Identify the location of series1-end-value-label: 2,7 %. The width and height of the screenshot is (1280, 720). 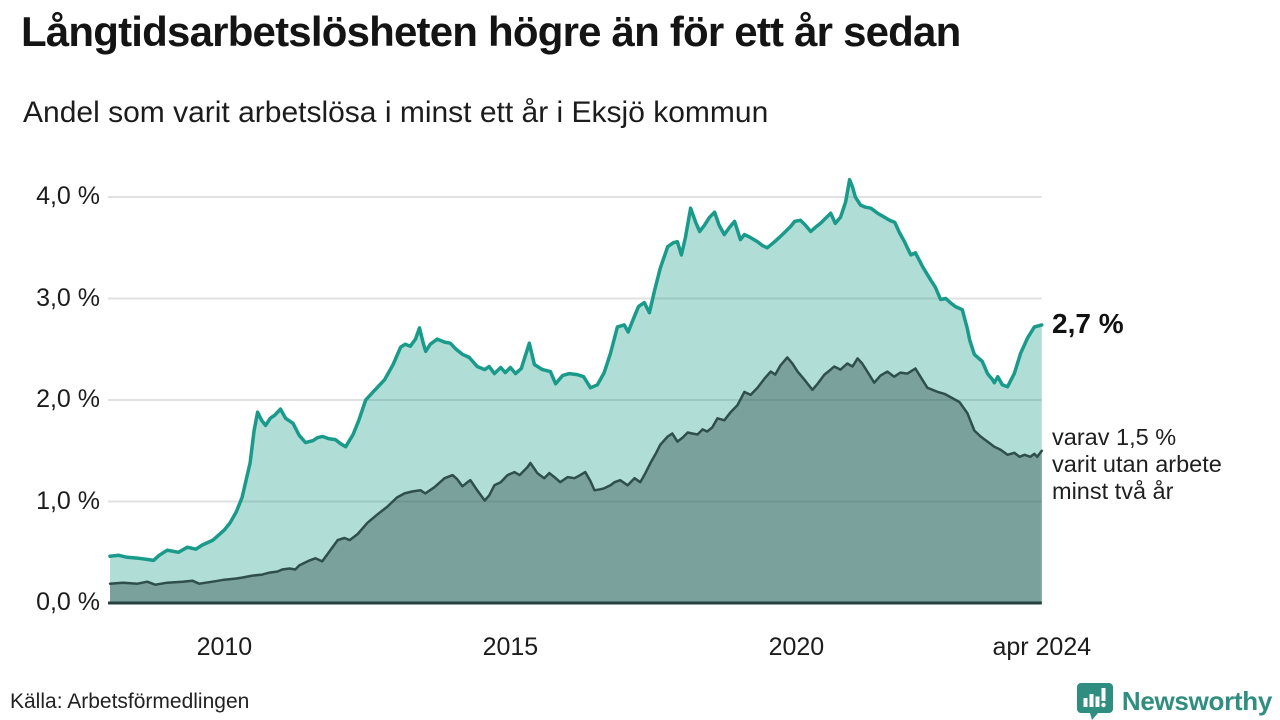
(1088, 323).